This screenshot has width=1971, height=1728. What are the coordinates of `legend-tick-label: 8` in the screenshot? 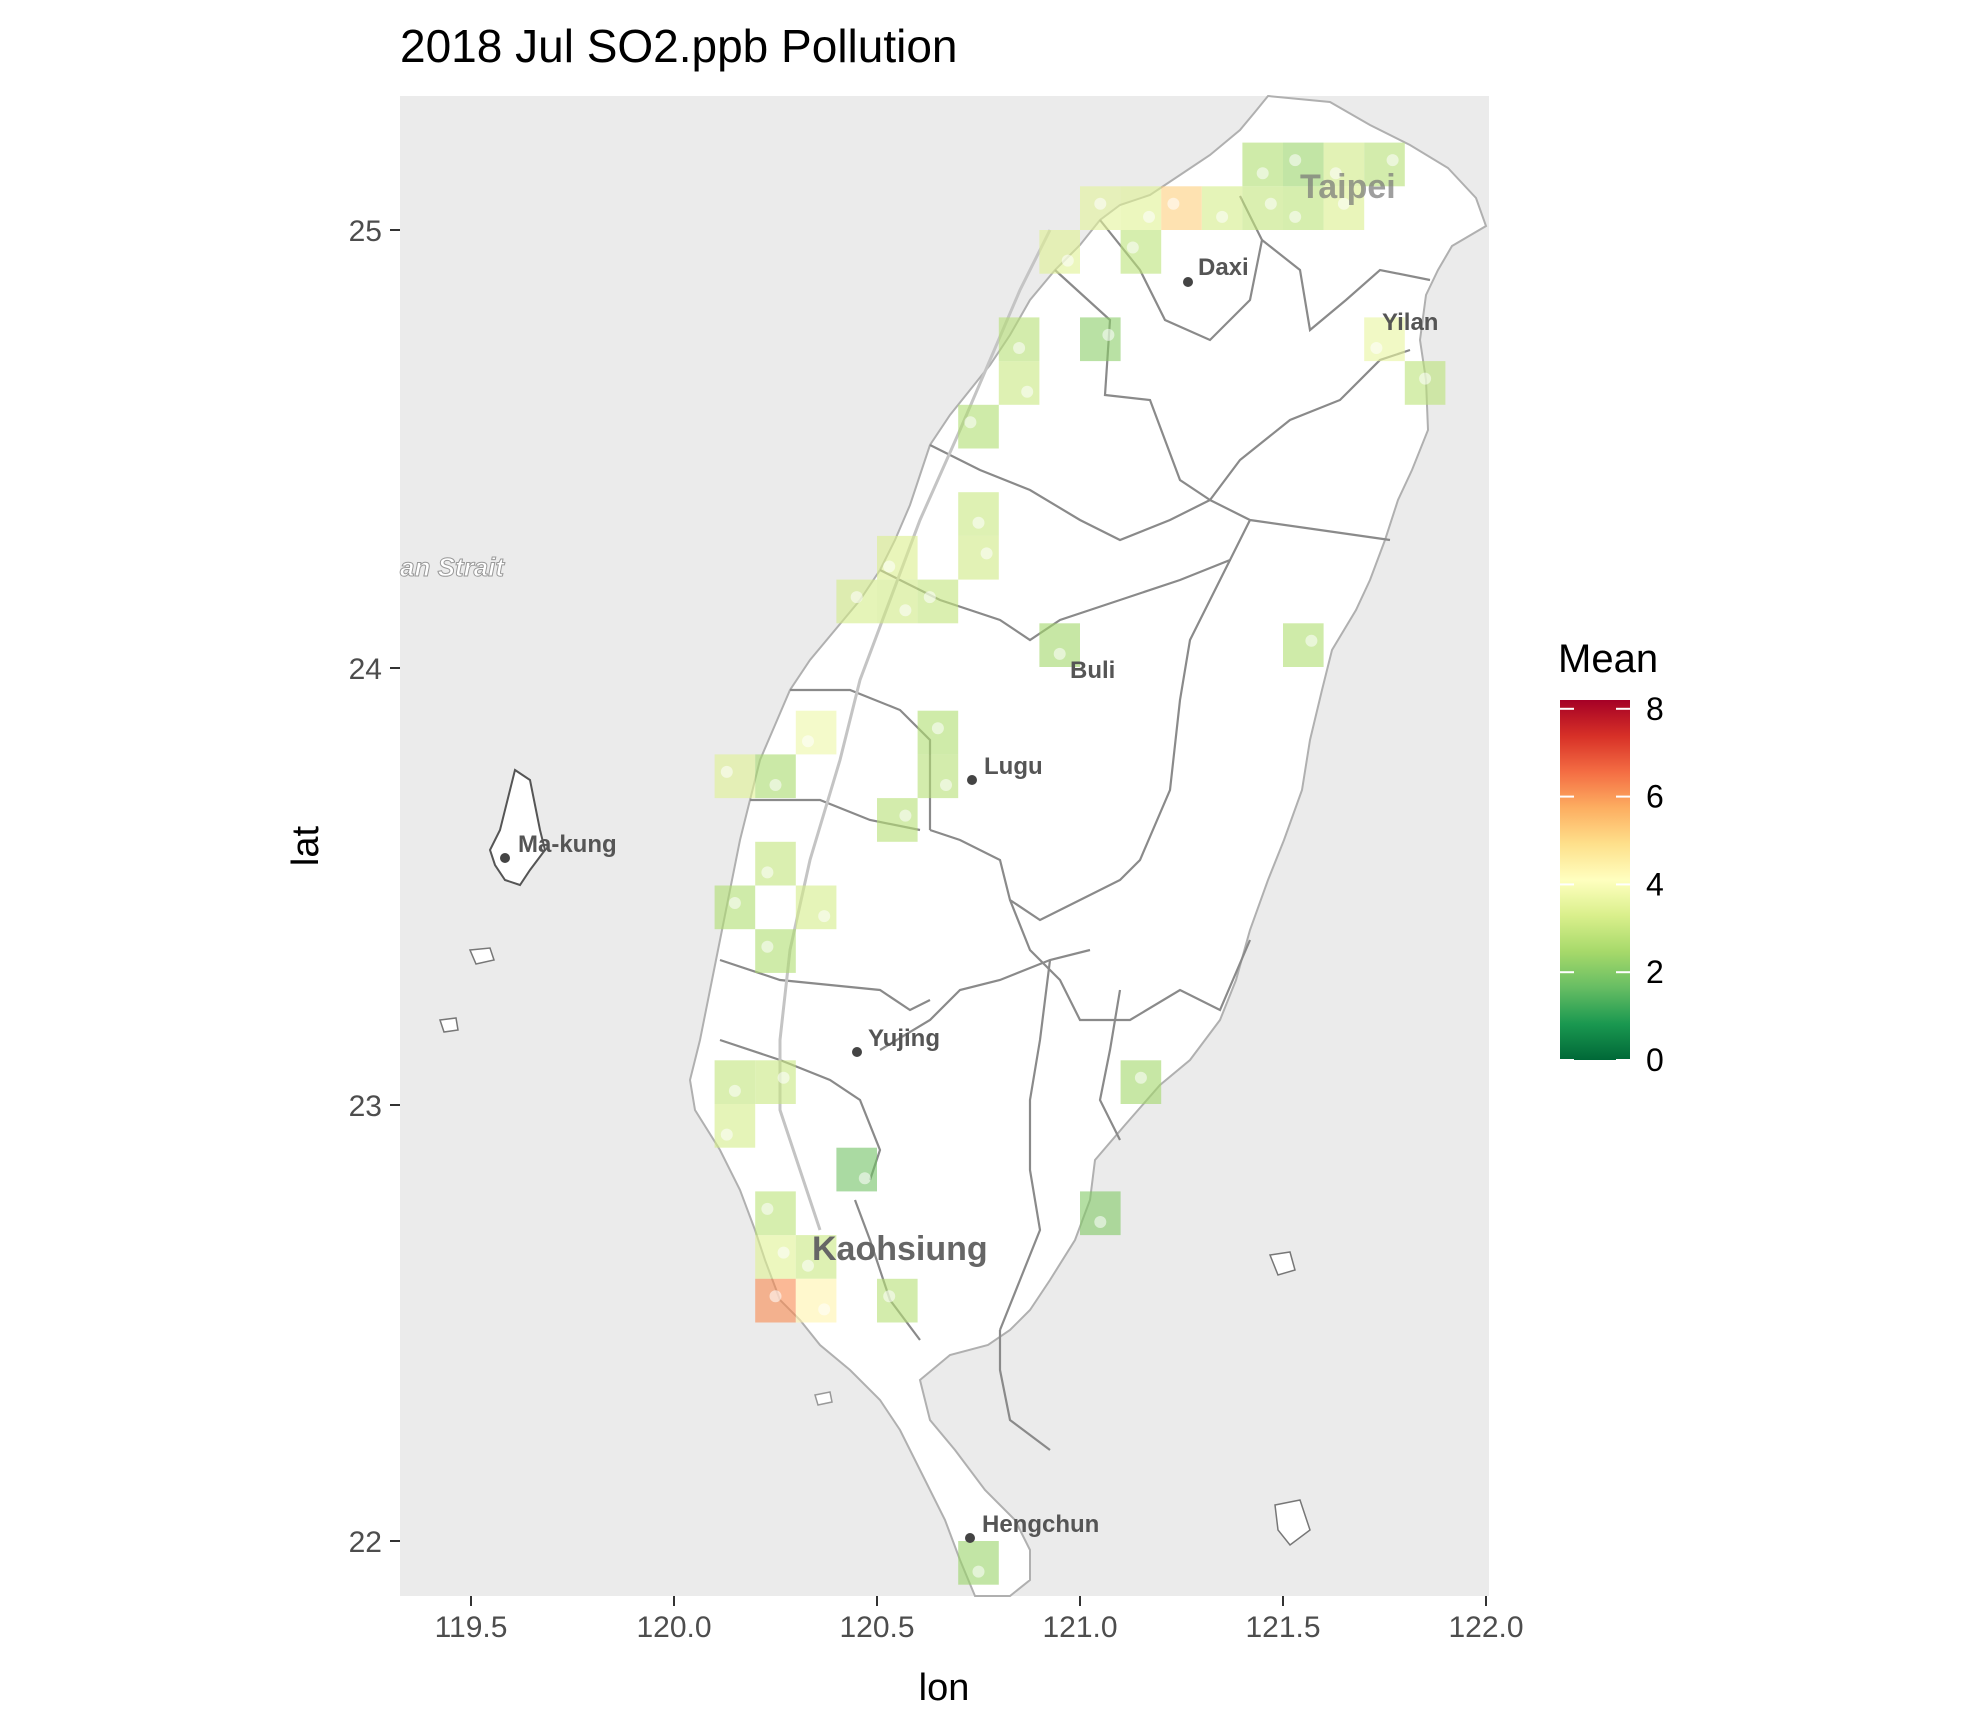 It's located at (1655, 709).